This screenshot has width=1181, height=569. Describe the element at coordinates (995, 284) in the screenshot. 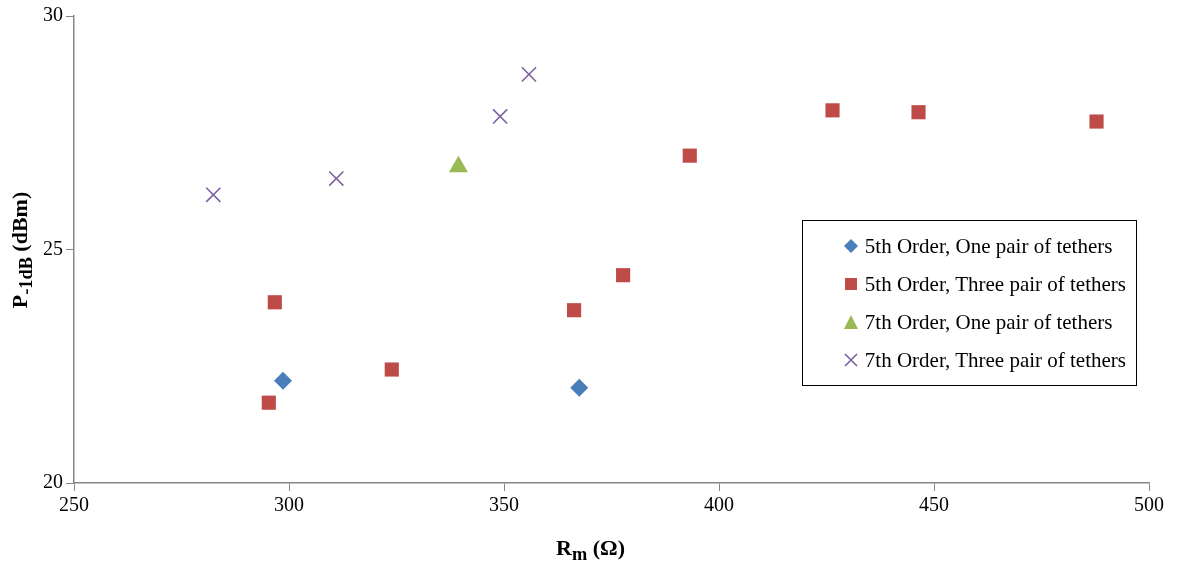

I see `legend-label: 5th Order, Three pair of tethers` at that location.